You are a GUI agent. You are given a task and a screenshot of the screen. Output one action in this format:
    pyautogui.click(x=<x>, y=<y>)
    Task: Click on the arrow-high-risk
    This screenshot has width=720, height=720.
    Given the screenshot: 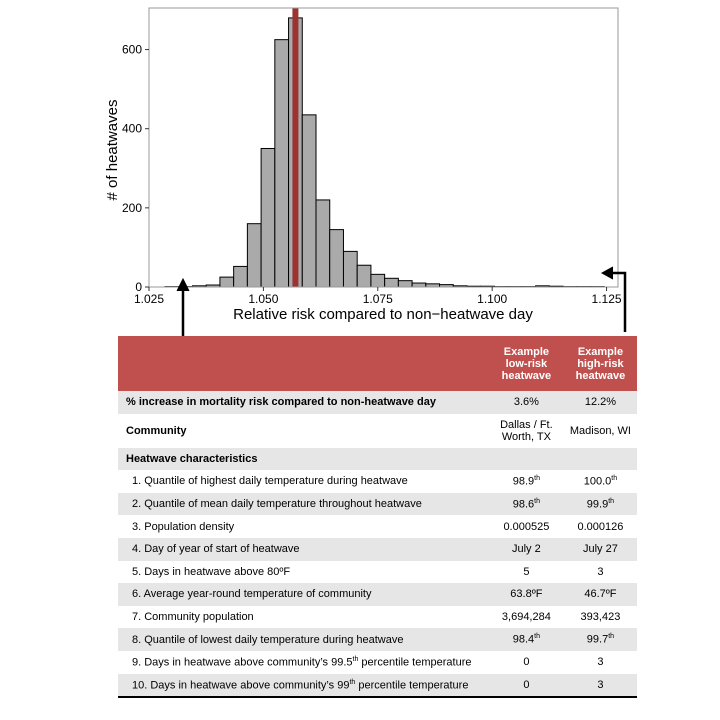 What is the action you would take?
    pyautogui.click(x=613, y=299)
    